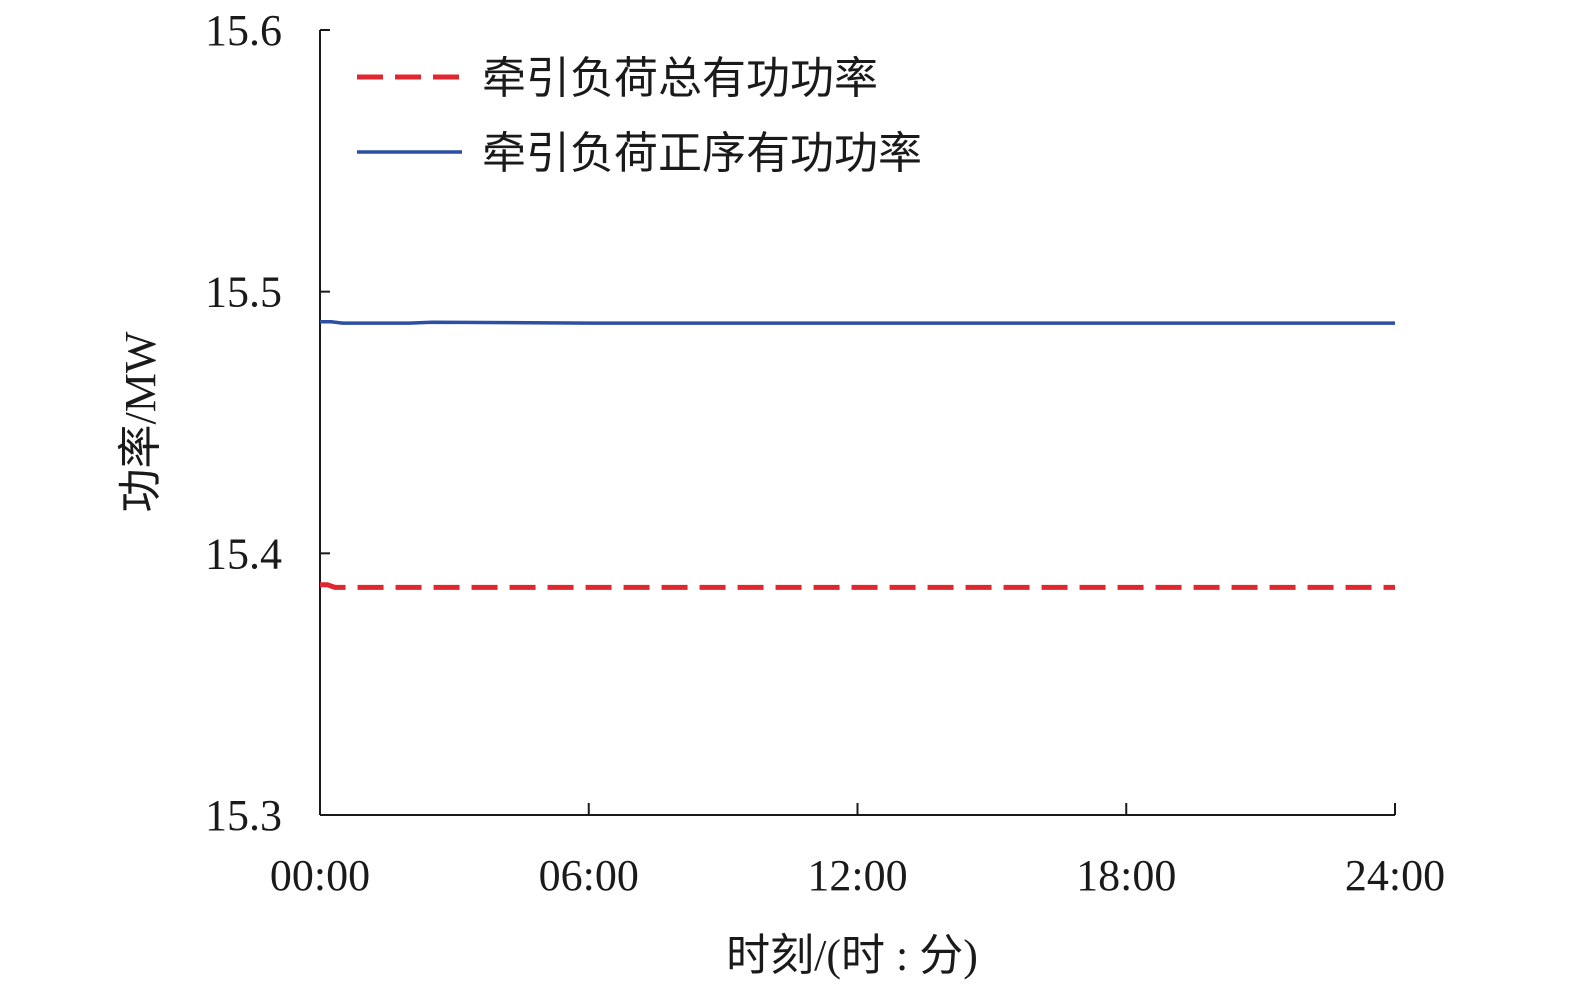 This screenshot has width=1575, height=994. I want to click on legend-label-total: 牵引负荷总有功功率, so click(680, 78).